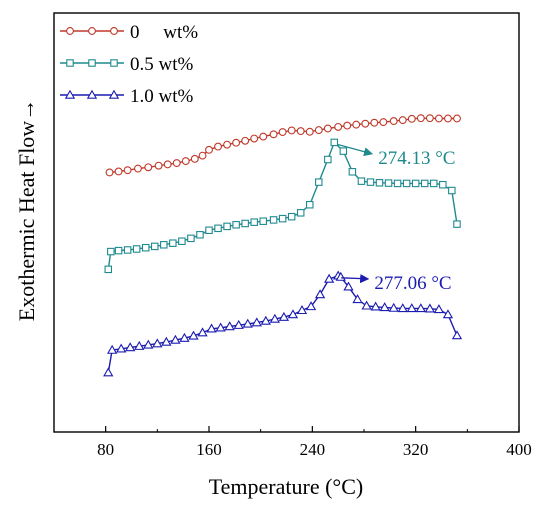 The height and width of the screenshot is (507, 550). Describe the element at coordinates (396, 218) in the screenshot. I see `annotations: 274.13 °C 277.06 °C` at that location.